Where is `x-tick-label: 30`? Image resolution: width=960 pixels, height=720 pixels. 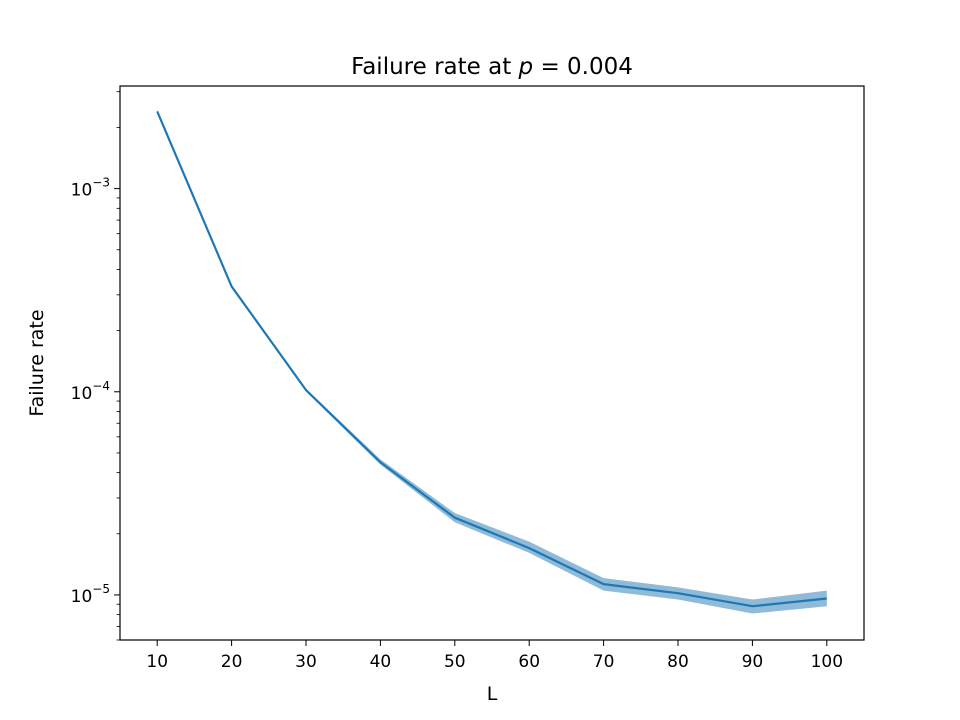 x-tick-label: 30 is located at coordinates (306, 662).